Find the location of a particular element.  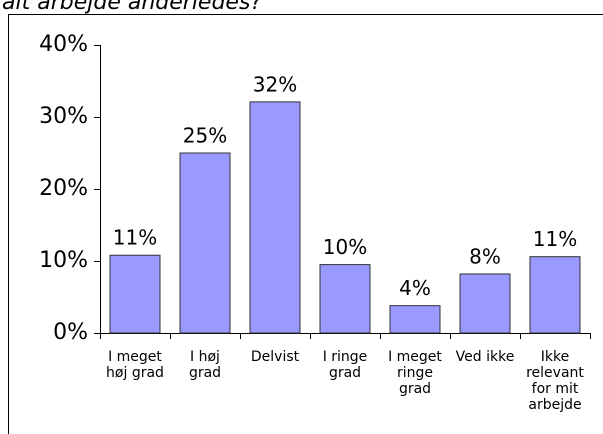

x-tick-label: arbejde is located at coordinates (554, 405).